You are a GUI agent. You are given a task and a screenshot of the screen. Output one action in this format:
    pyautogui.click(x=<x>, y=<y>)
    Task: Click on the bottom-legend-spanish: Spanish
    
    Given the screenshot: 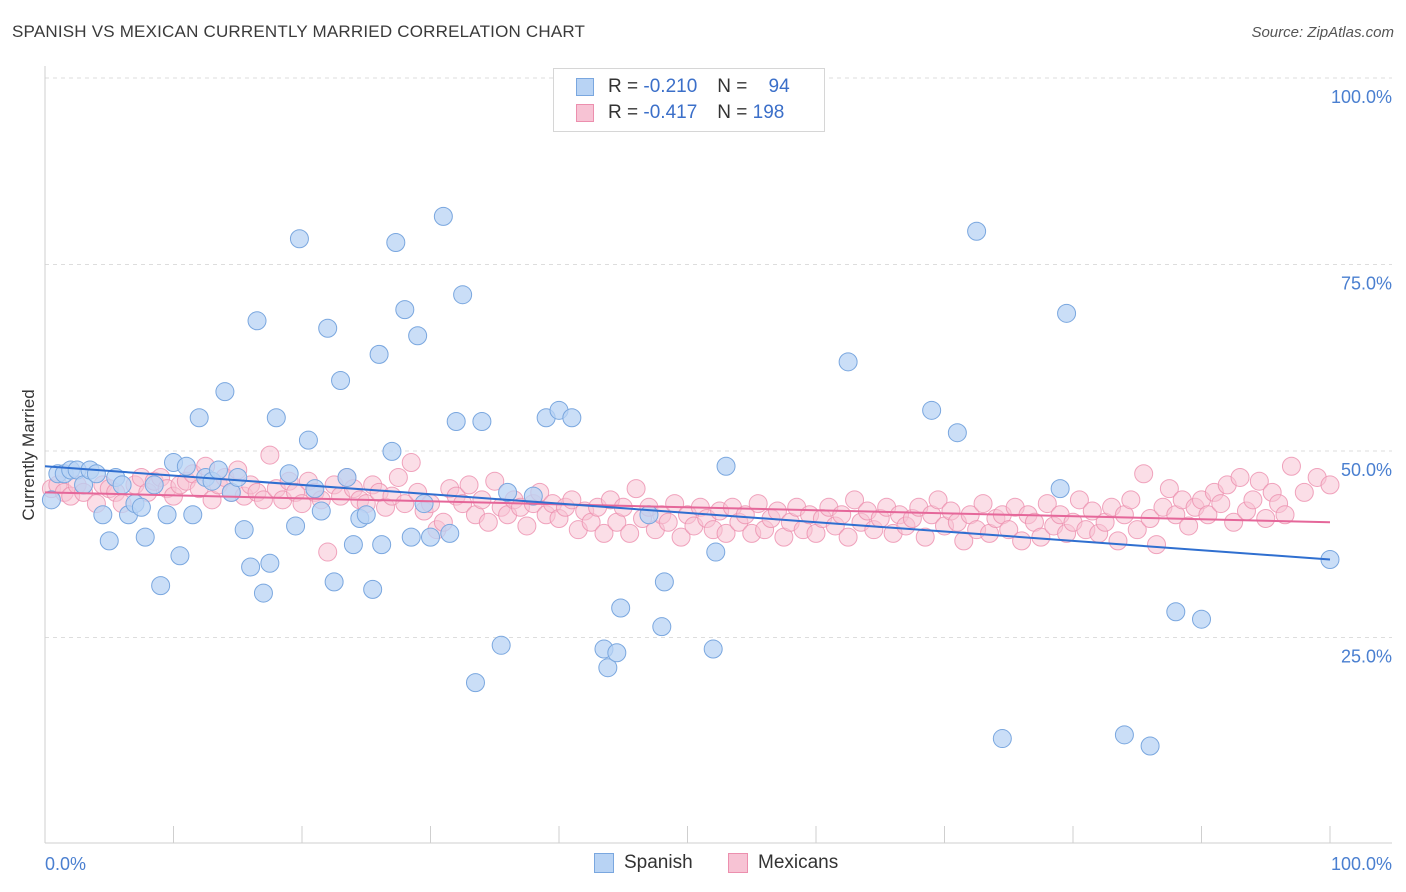 What is the action you would take?
    pyautogui.click(x=643, y=863)
    